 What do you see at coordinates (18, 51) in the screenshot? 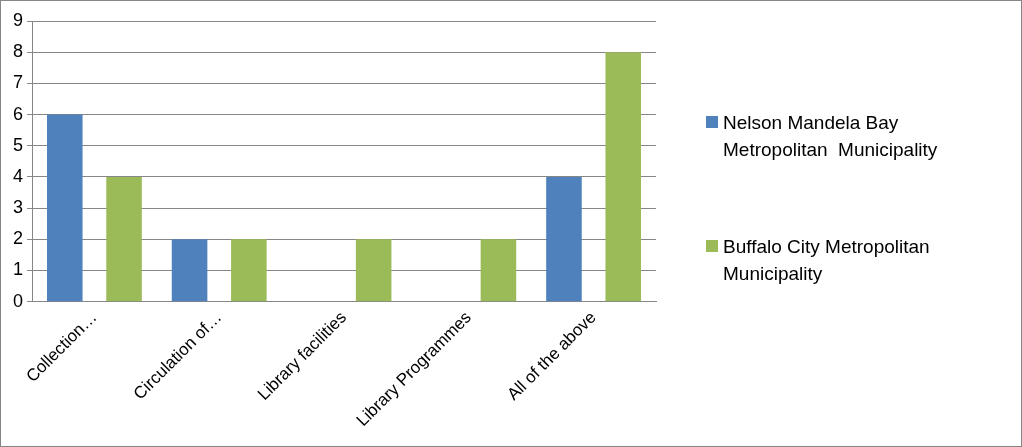
I see `y-tick-label: 8` at bounding box center [18, 51].